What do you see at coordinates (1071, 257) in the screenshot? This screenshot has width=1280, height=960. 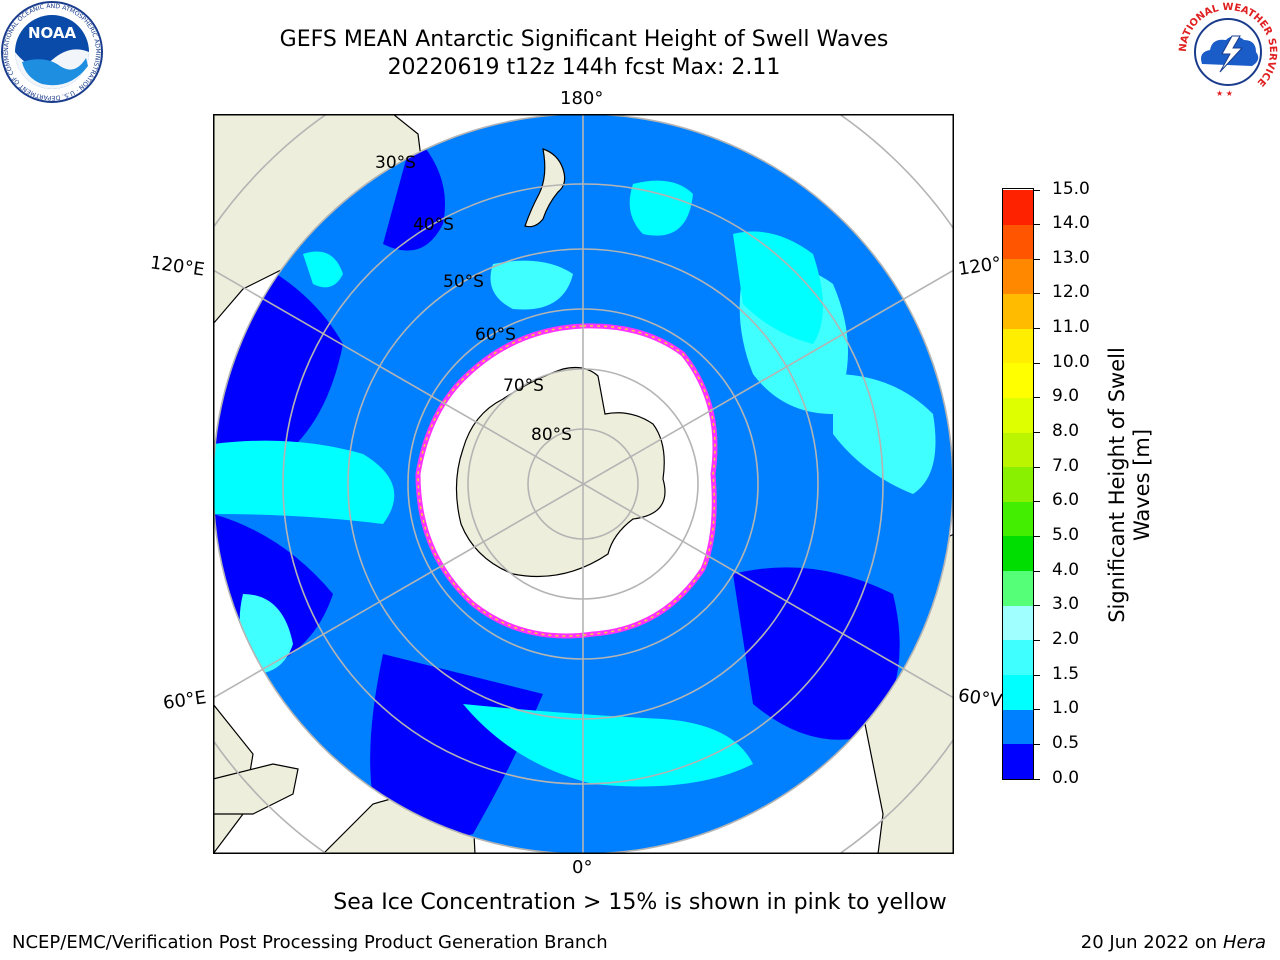 I see `colorbar-tick-label: 13.0` at bounding box center [1071, 257].